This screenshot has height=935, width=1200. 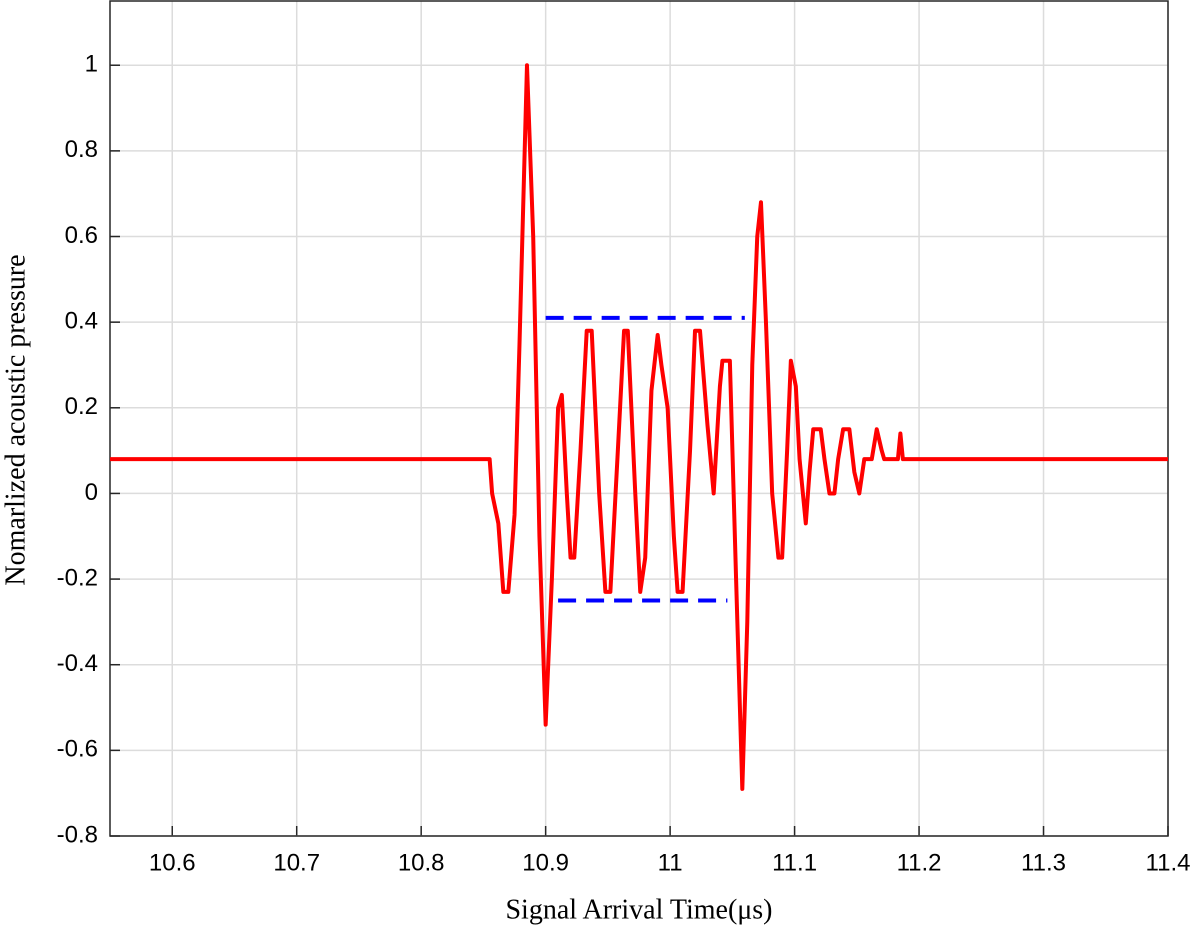 What do you see at coordinates (15, 419) in the screenshot?
I see `y-axis-label: Nomarlized acoustic pressure` at bounding box center [15, 419].